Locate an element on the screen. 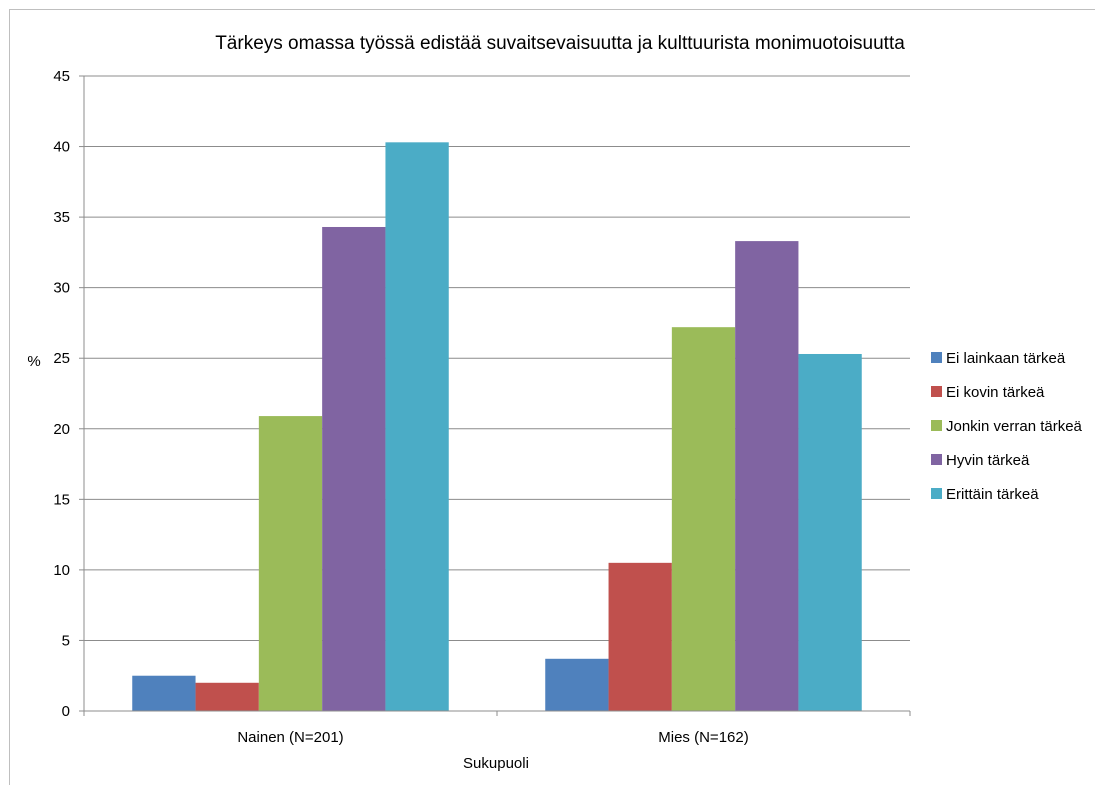  x-tick-label: Mies (N=162) is located at coordinates (703, 737).